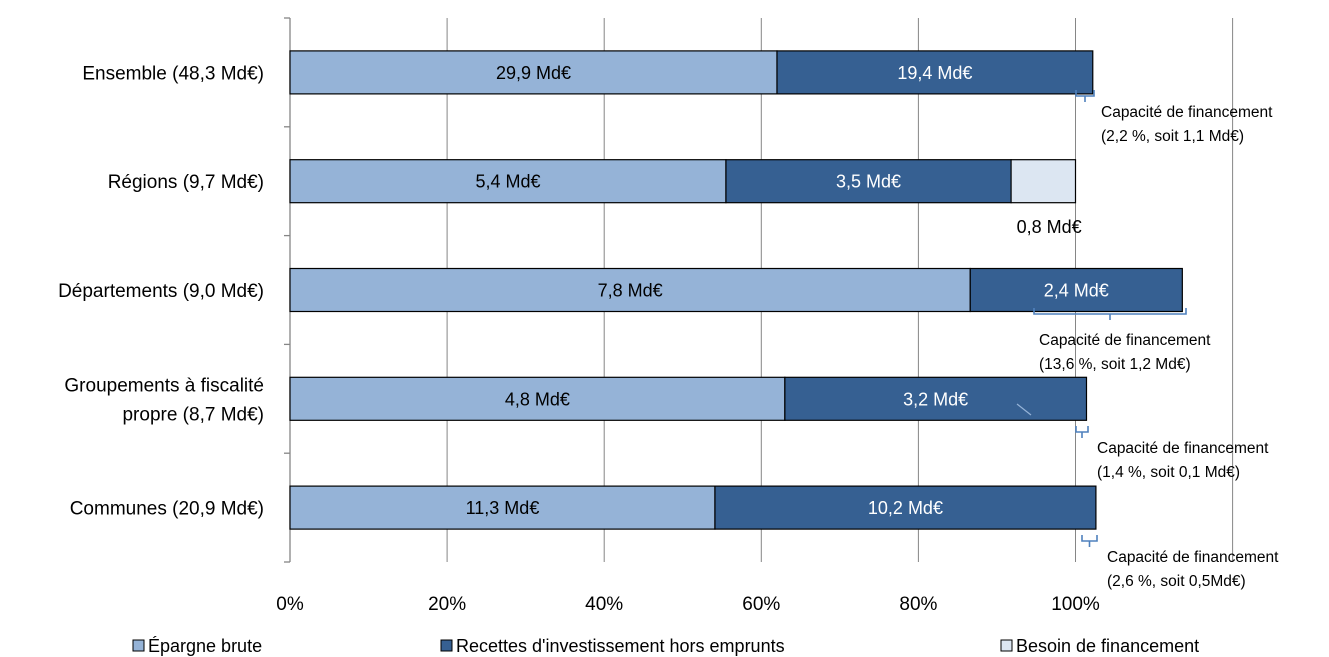  Describe the element at coordinates (1107, 646) in the screenshot. I see `legend-label: Besoin de financement` at that location.